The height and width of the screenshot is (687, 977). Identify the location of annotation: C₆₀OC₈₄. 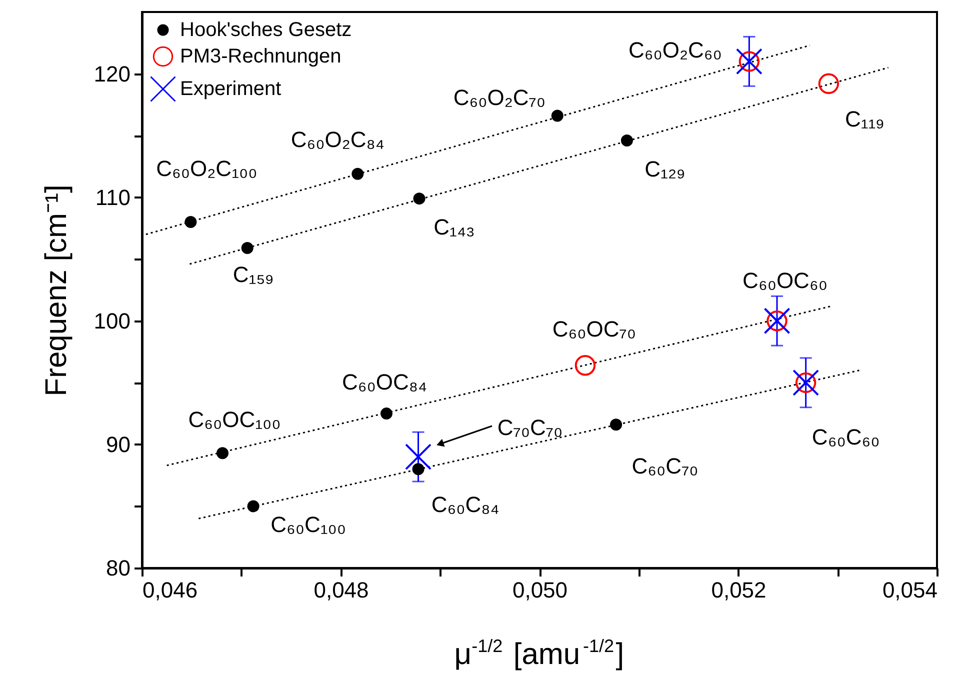
(384, 382).